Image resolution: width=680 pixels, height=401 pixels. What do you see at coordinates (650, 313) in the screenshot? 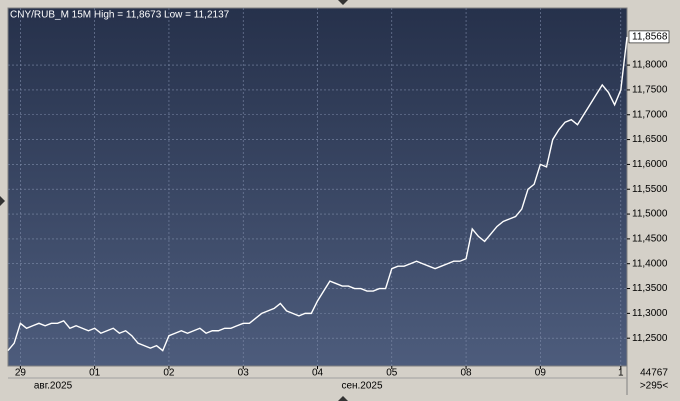
I see `y-tick-label: 11,3000` at bounding box center [650, 313].